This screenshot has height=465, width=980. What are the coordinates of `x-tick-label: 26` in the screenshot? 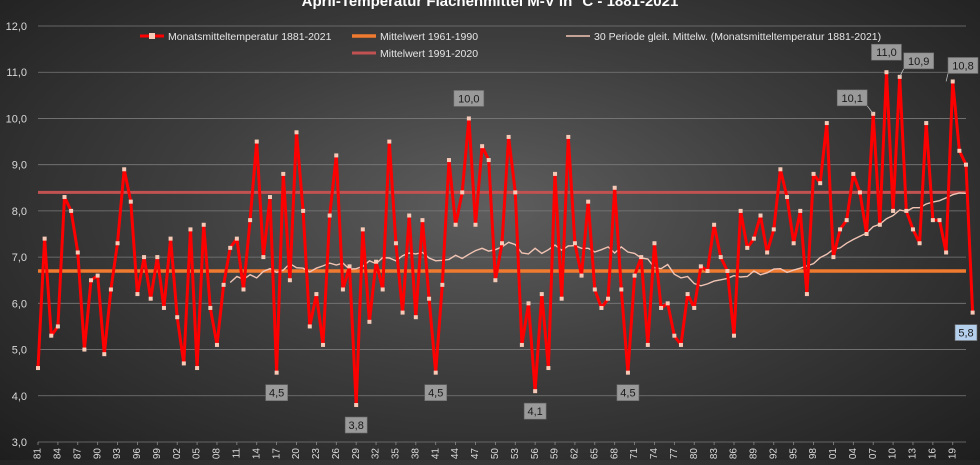 It's located at (336, 454).